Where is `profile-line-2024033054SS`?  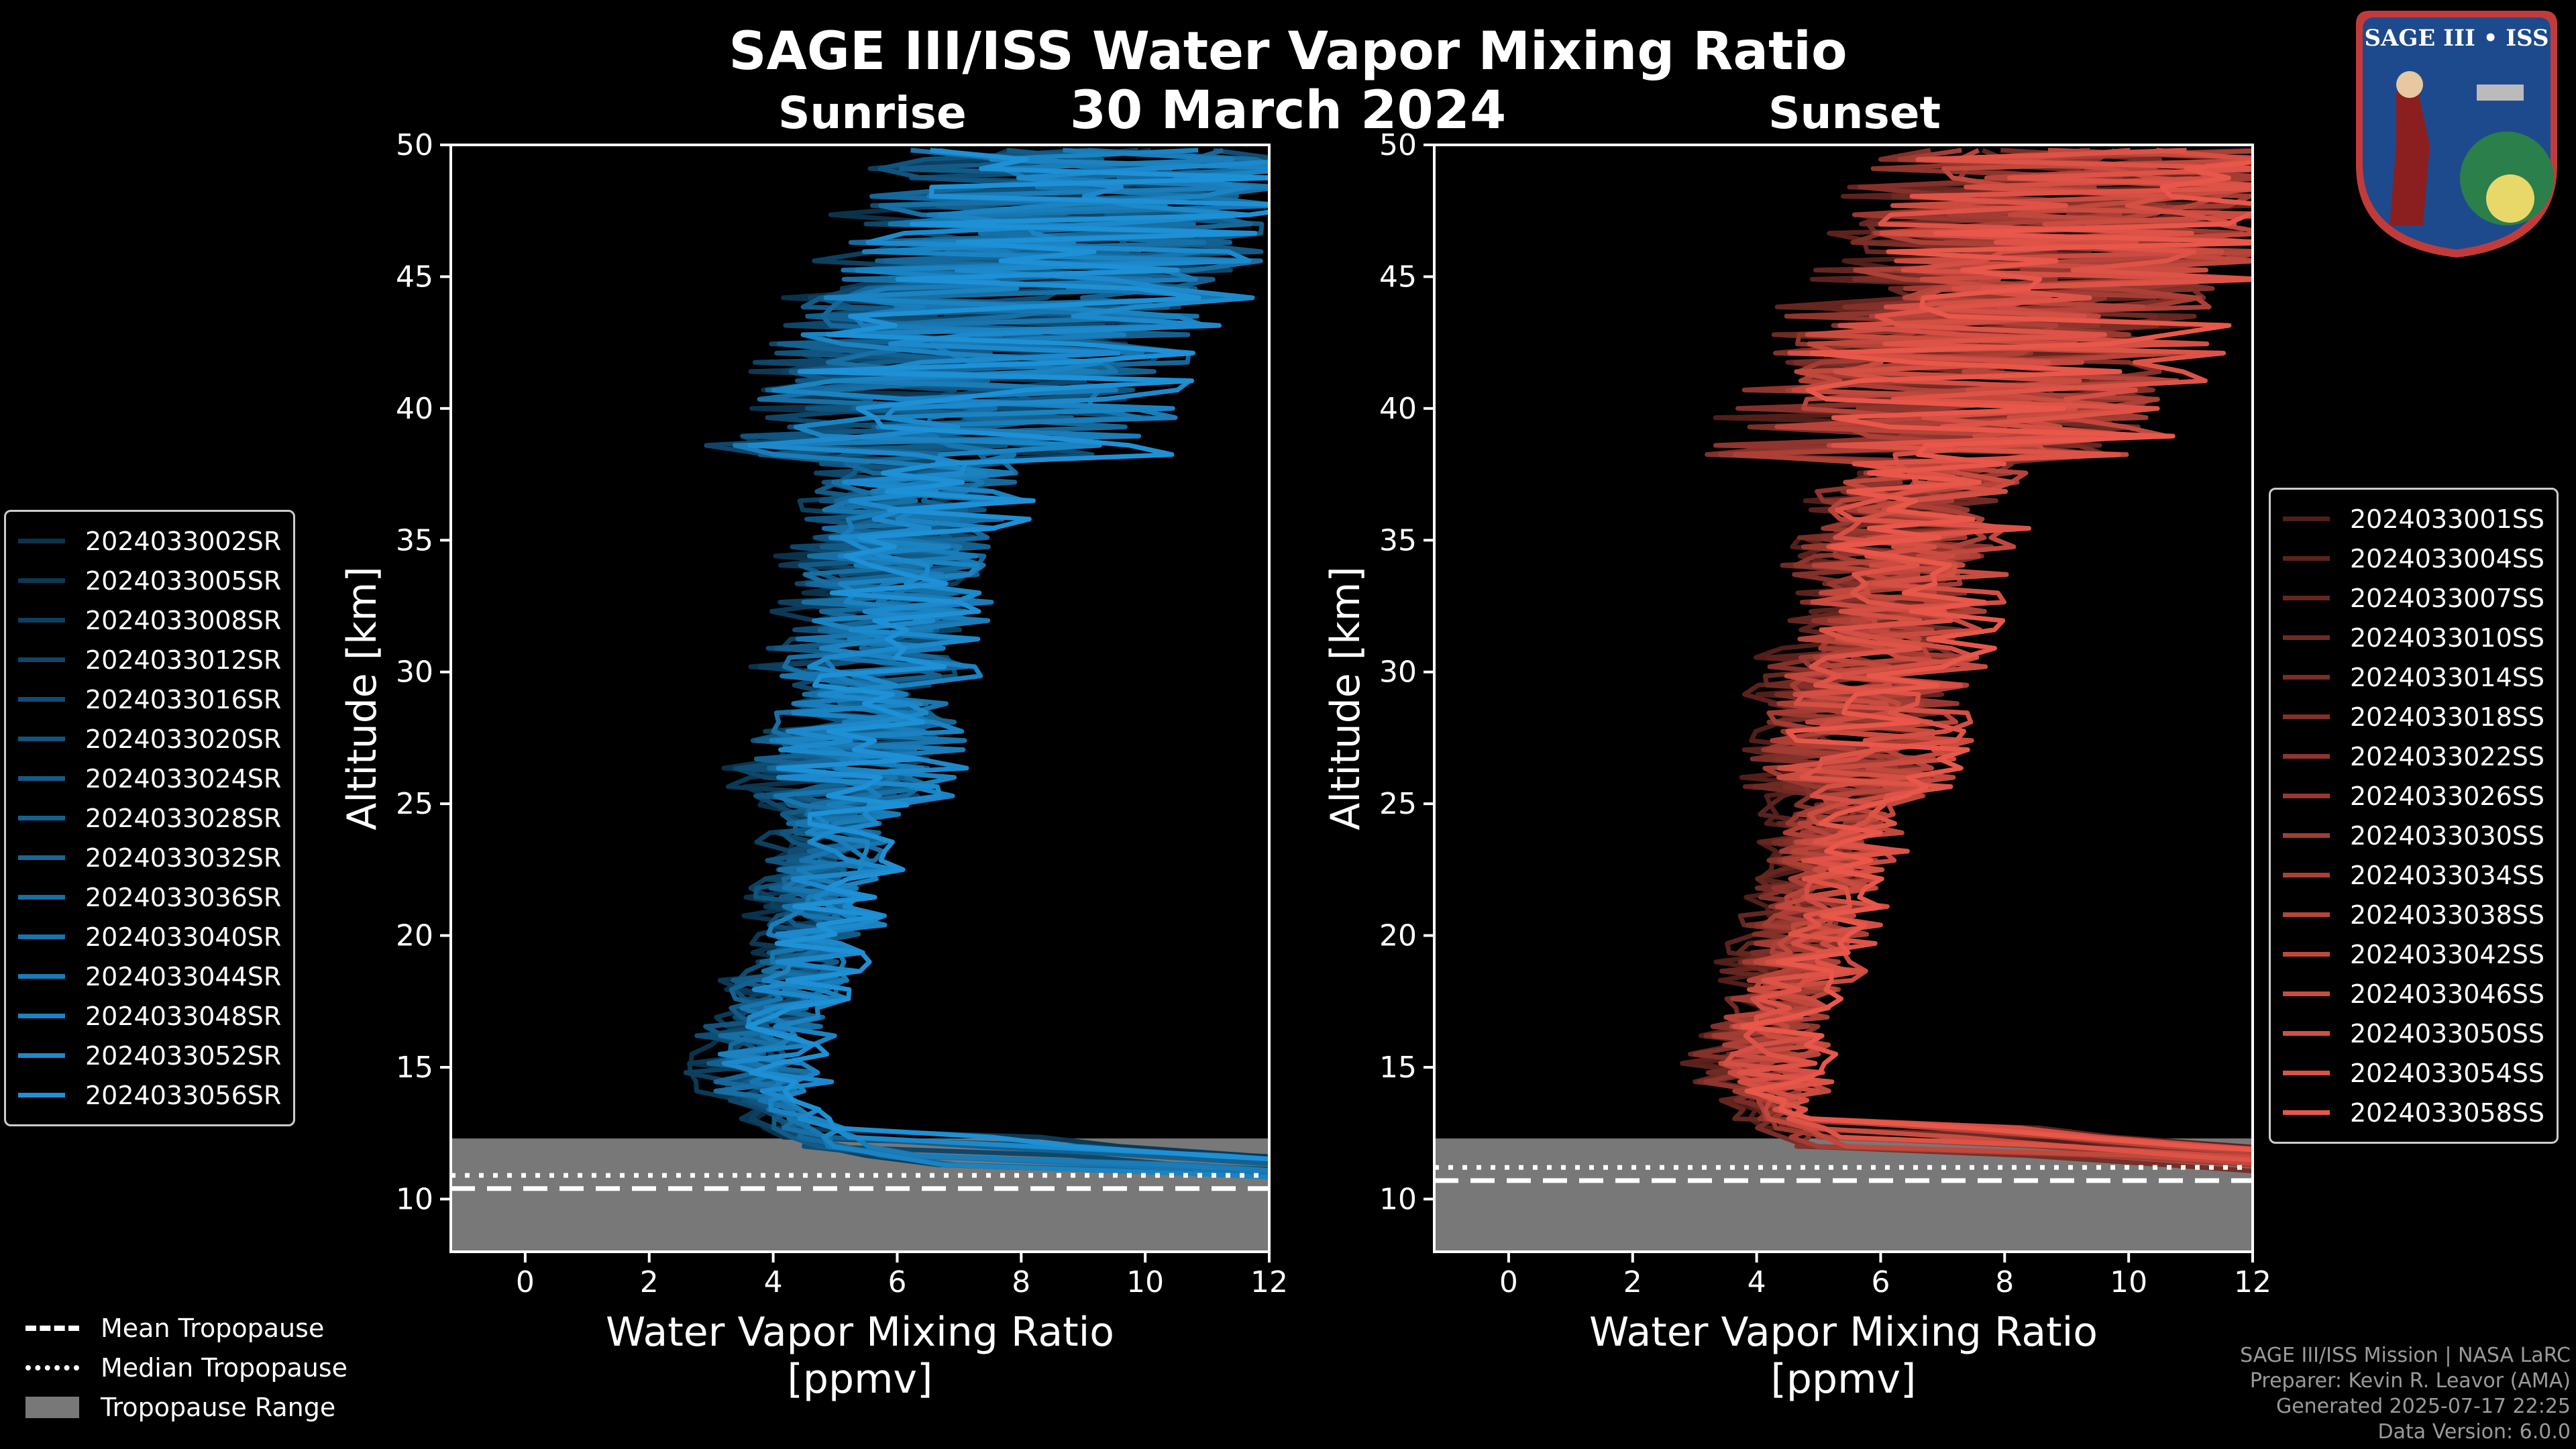 profile-line-2024033054SS is located at coordinates (1995, 655).